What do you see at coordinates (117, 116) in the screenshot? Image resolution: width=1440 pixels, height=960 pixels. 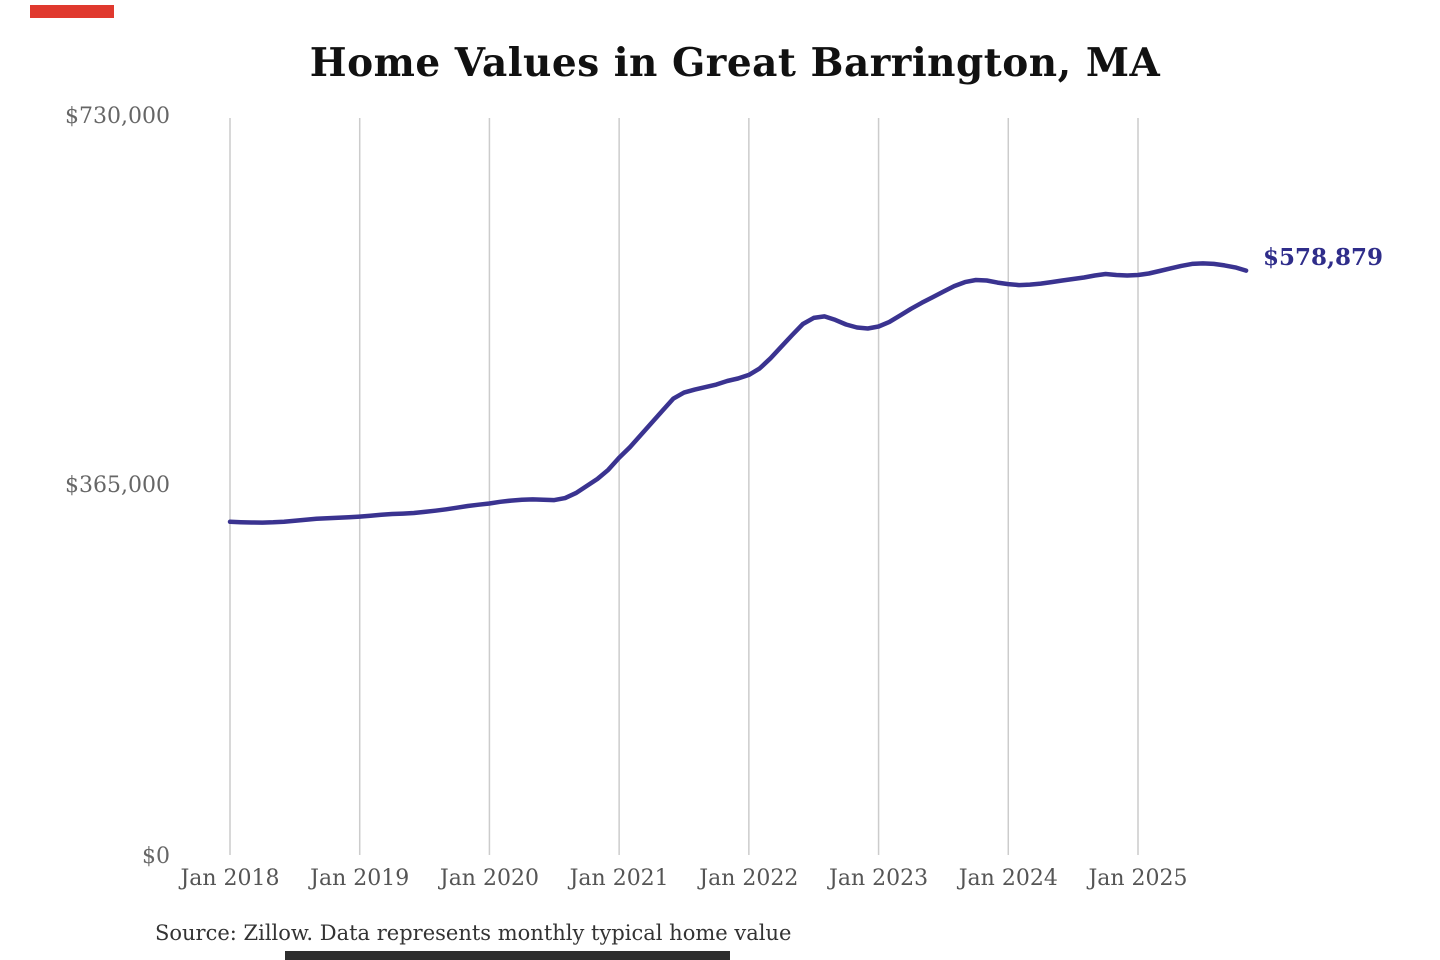 I see `y-tick-label: $730,000` at bounding box center [117, 116].